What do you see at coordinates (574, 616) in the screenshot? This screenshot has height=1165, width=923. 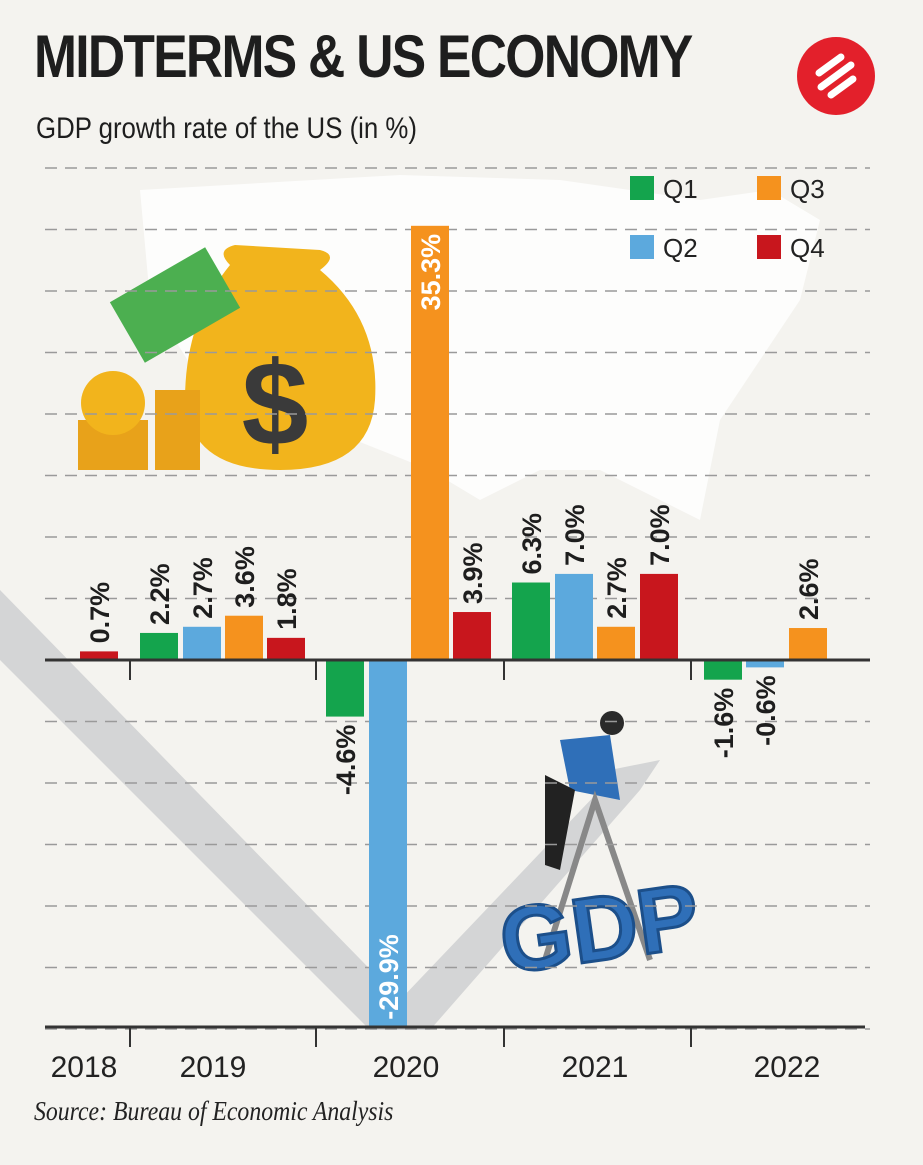 I see `bar-2021-q2` at bounding box center [574, 616].